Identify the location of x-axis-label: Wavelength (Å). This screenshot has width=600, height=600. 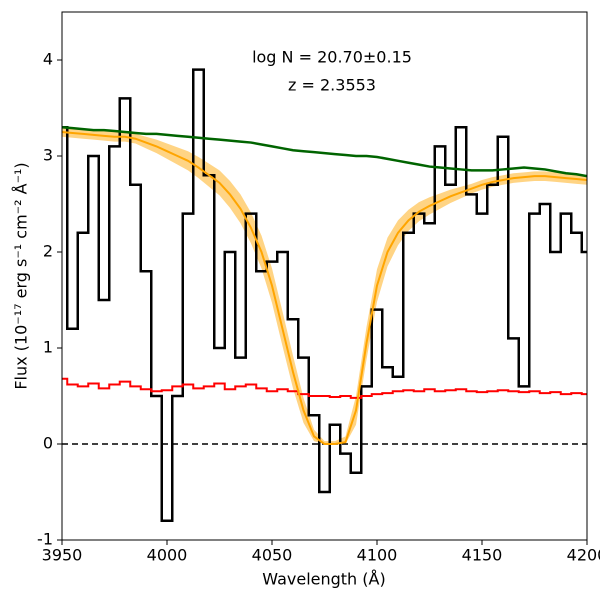
(323, 579).